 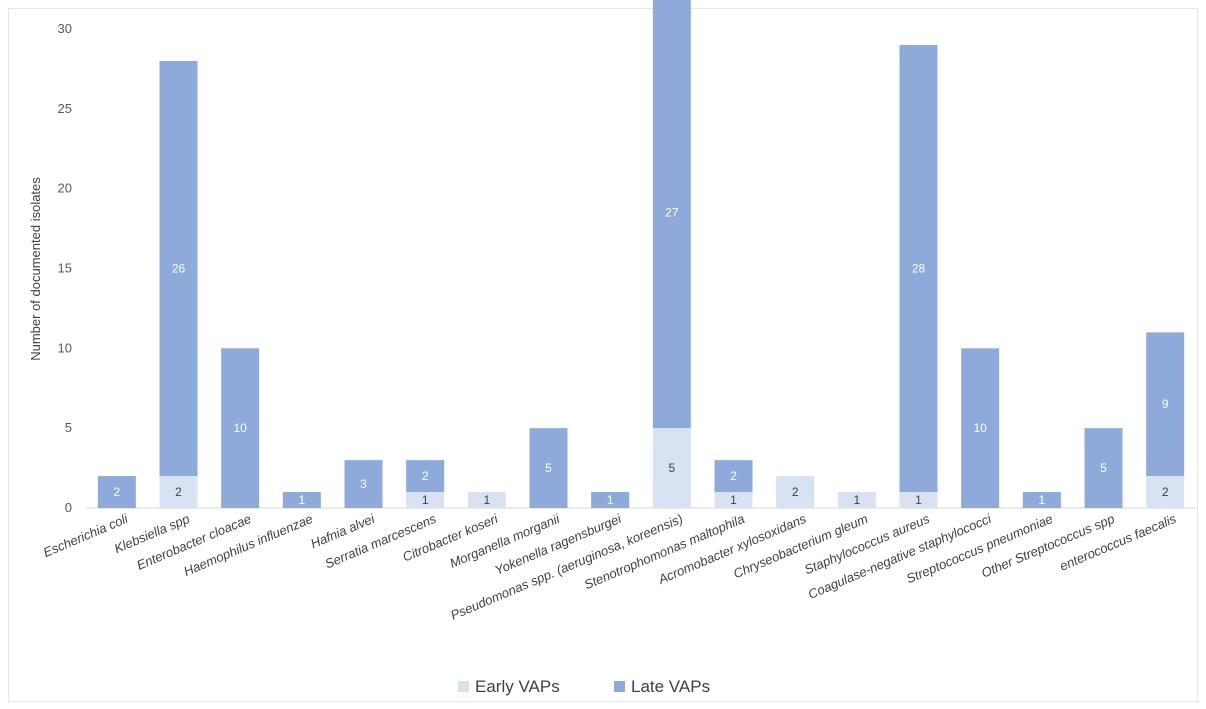 I want to click on data-label-late: 28, so click(x=919, y=269).